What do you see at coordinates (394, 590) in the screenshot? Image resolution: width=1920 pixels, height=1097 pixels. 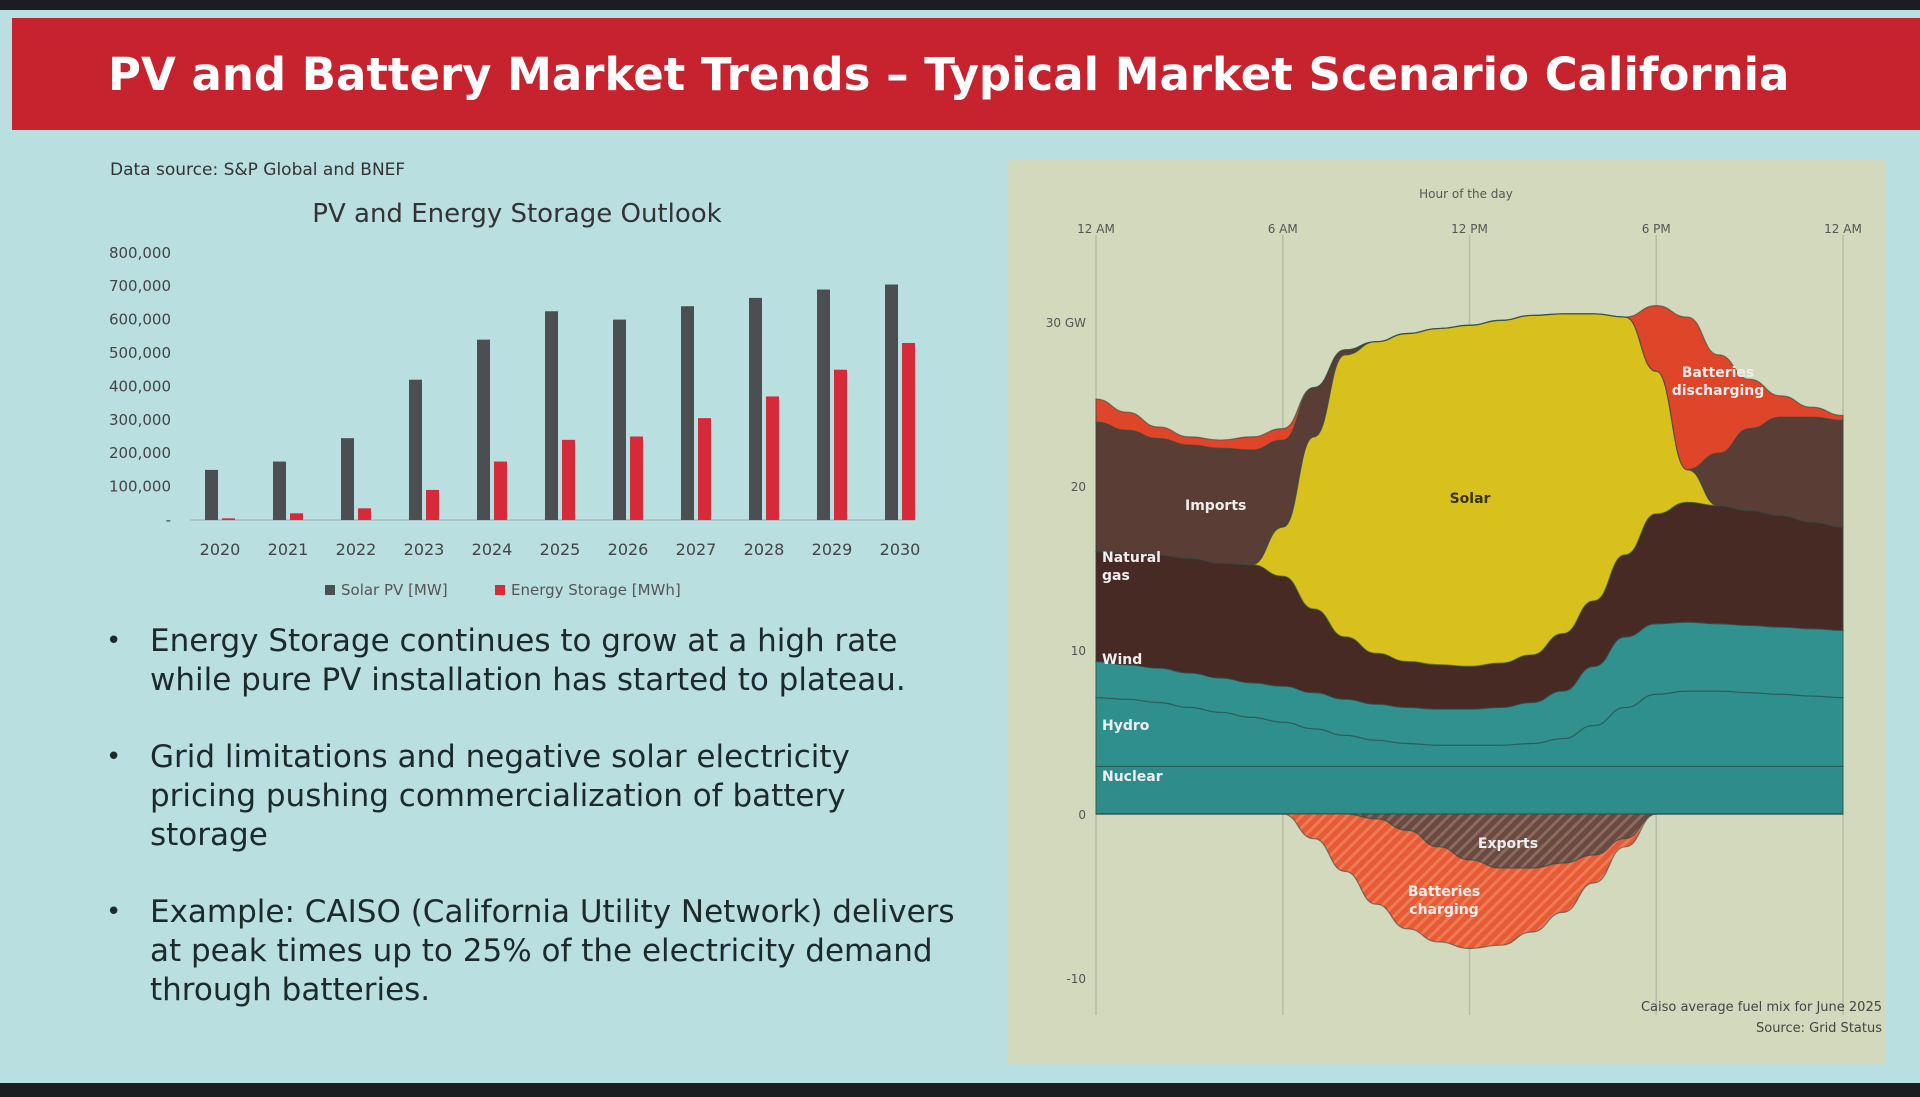 I see `legend-label: Solar PV [MW]` at bounding box center [394, 590].